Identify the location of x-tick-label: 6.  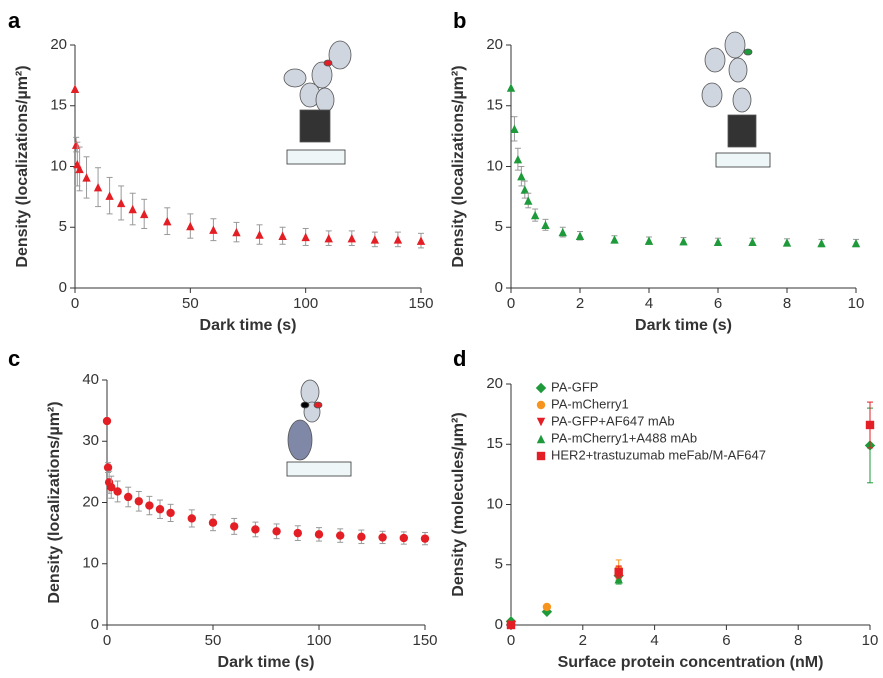
(726, 640).